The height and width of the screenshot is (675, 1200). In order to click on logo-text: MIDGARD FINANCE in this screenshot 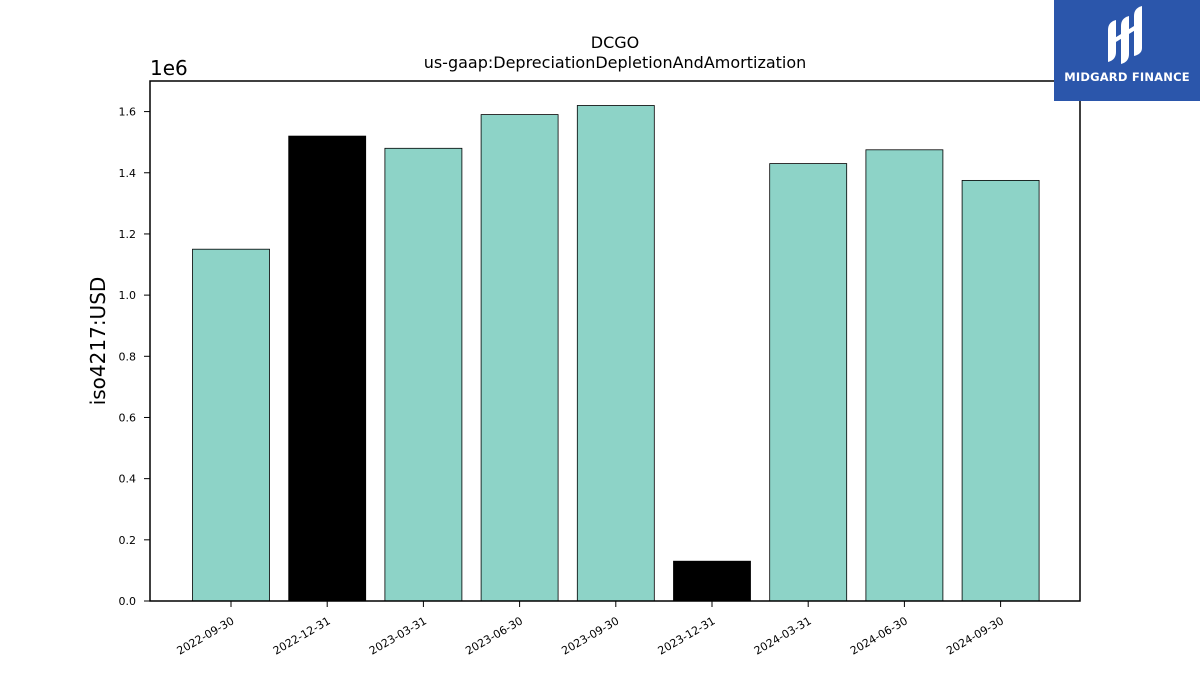, I will do `click(1127, 77)`.